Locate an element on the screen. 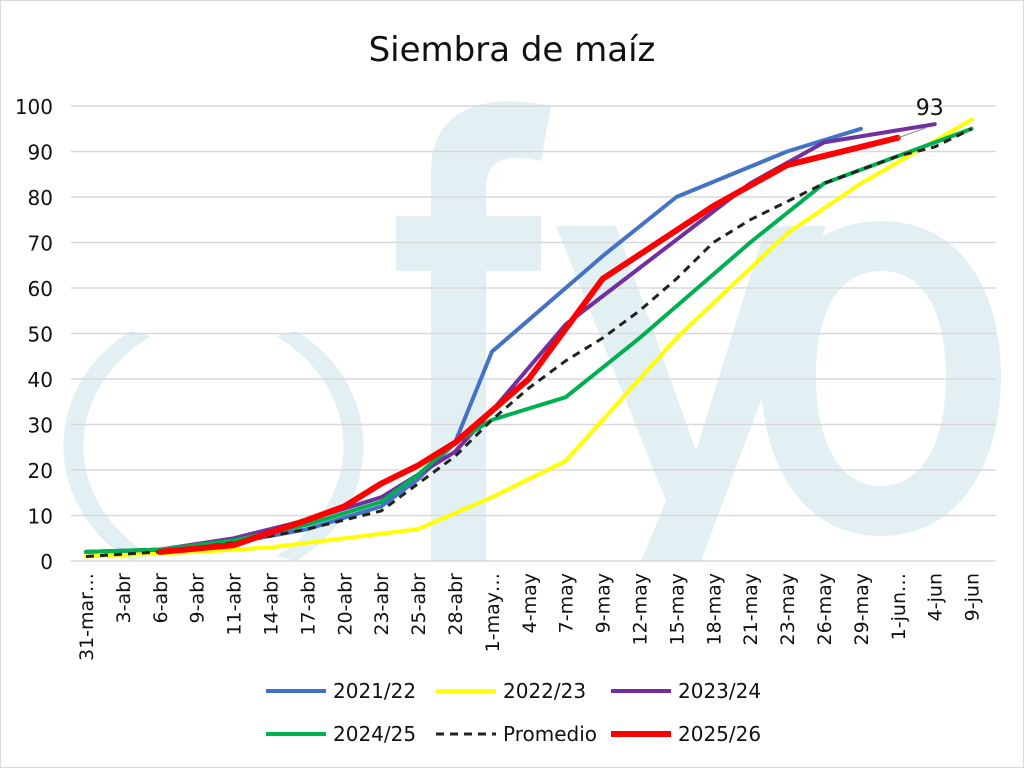 The image size is (1024, 771). legend-item: 2024/25 is located at coordinates (341, 734).